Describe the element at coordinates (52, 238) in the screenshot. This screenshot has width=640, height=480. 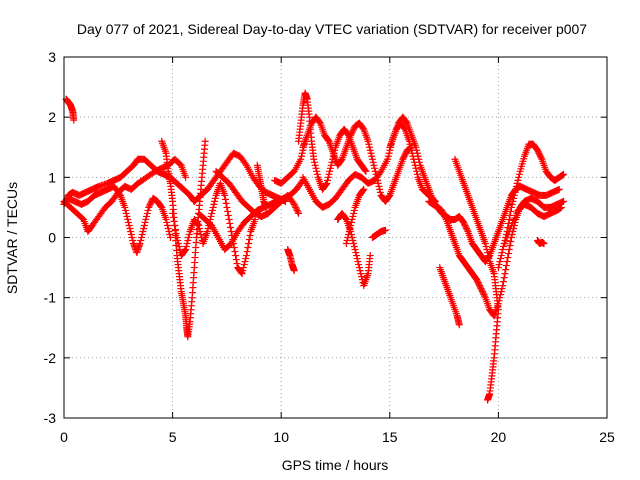
I see `y-tick-label: 0` at that location.